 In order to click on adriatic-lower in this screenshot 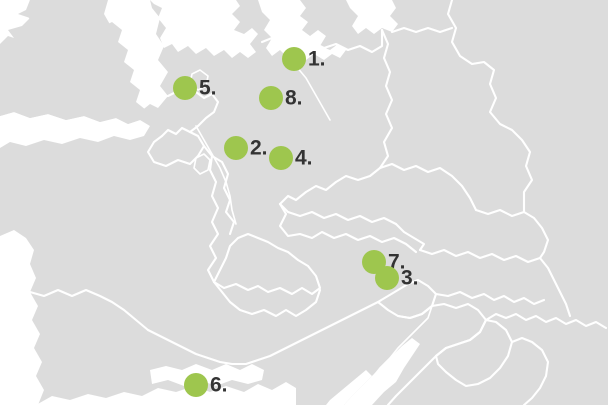, I will do `click(349, 387)`.